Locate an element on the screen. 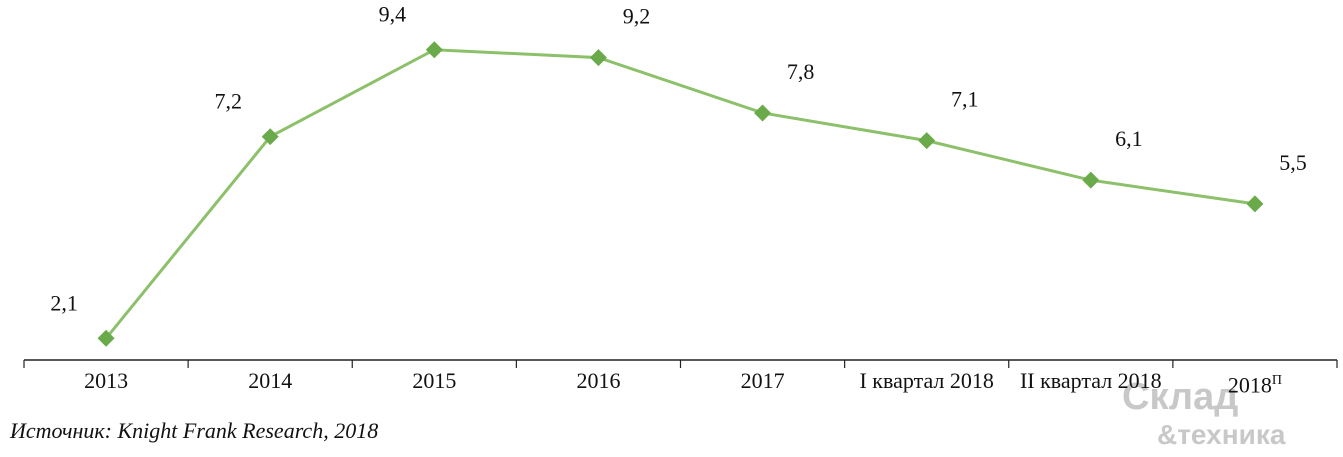 This screenshot has width=1343, height=457. x-tick-text: 2013 is located at coordinates (106, 380).